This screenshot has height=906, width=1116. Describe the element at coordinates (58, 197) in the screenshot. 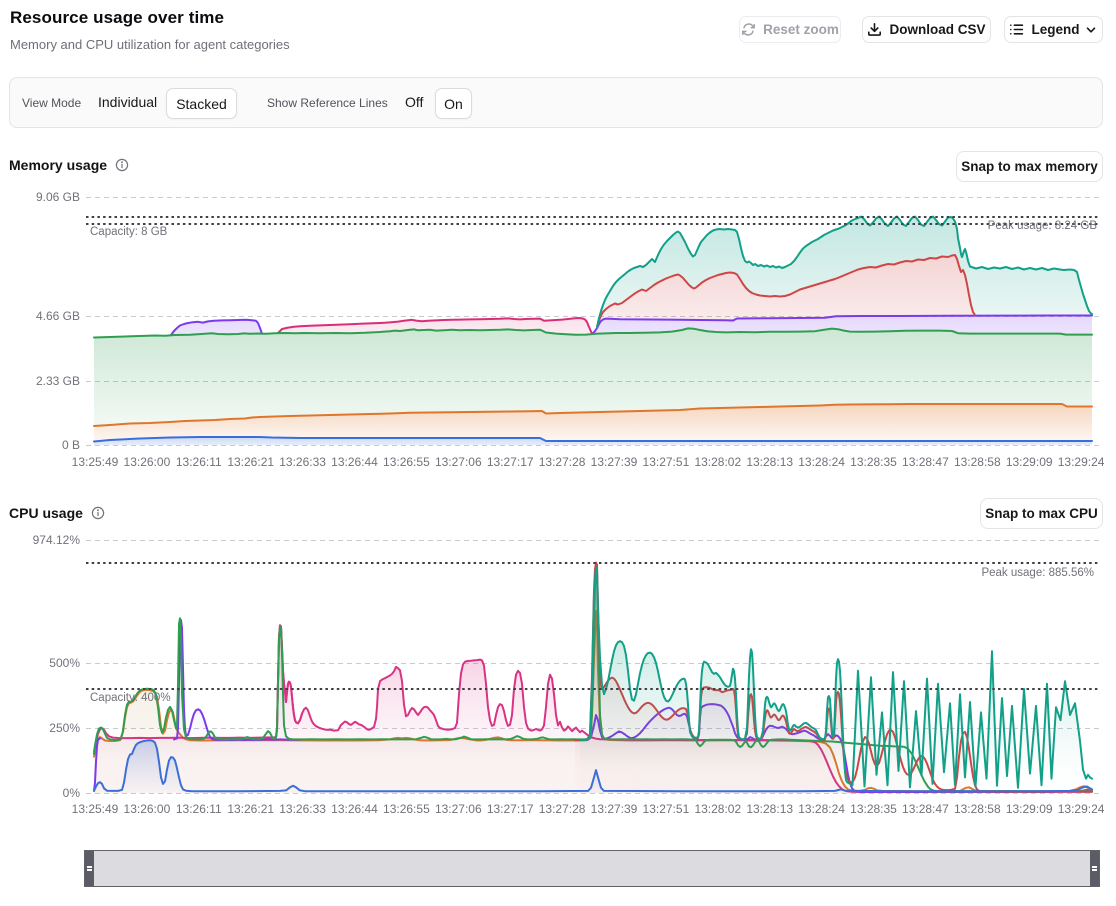

I see `svg-text: 9.06 GB` at that location.